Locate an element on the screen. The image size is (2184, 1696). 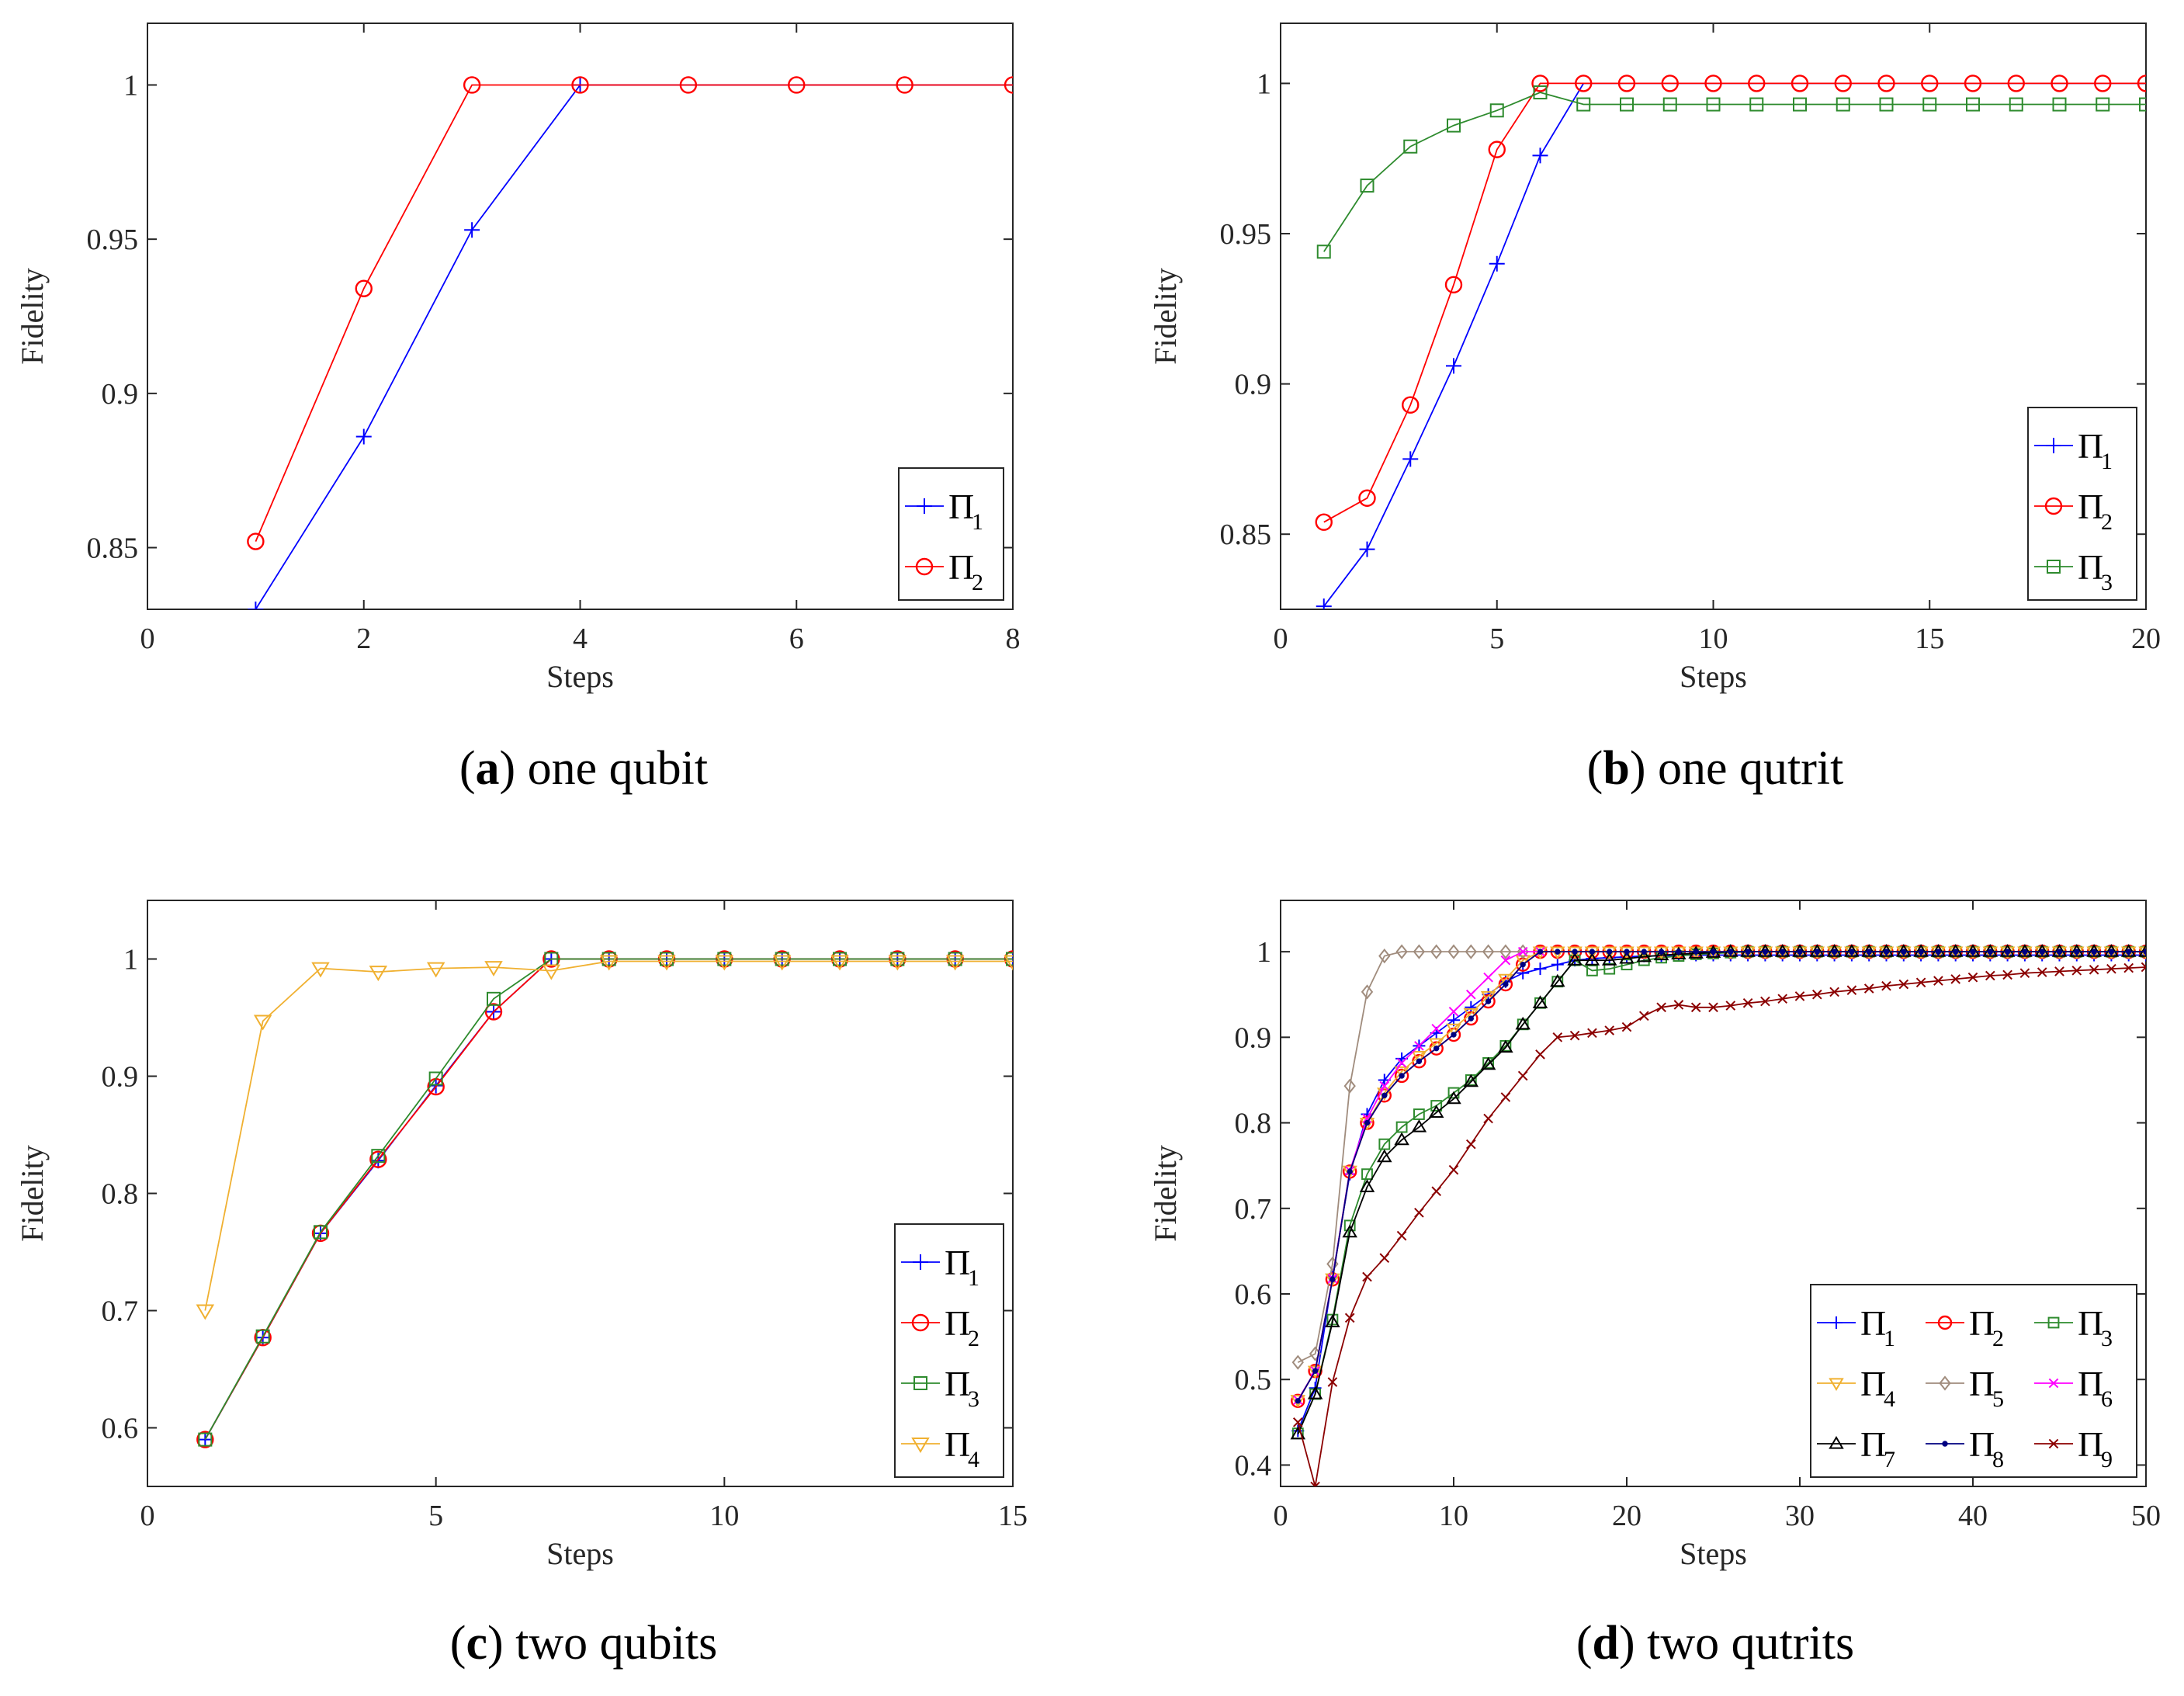
x-tick-label: 15 is located at coordinates (1013, 1516).